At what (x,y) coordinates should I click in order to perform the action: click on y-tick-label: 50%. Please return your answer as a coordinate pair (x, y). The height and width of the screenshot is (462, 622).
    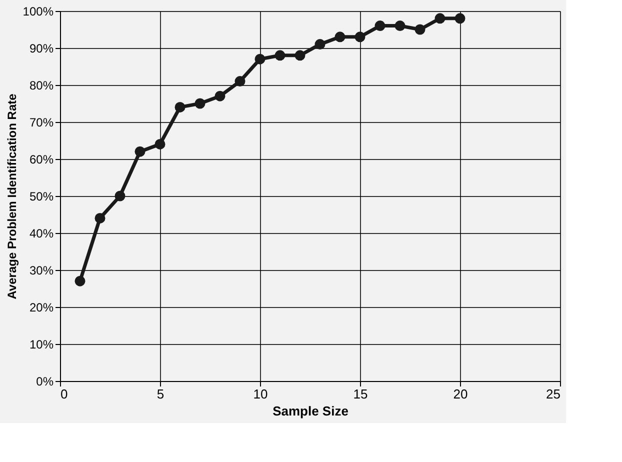
    Looking at the image, I should click on (41, 197).